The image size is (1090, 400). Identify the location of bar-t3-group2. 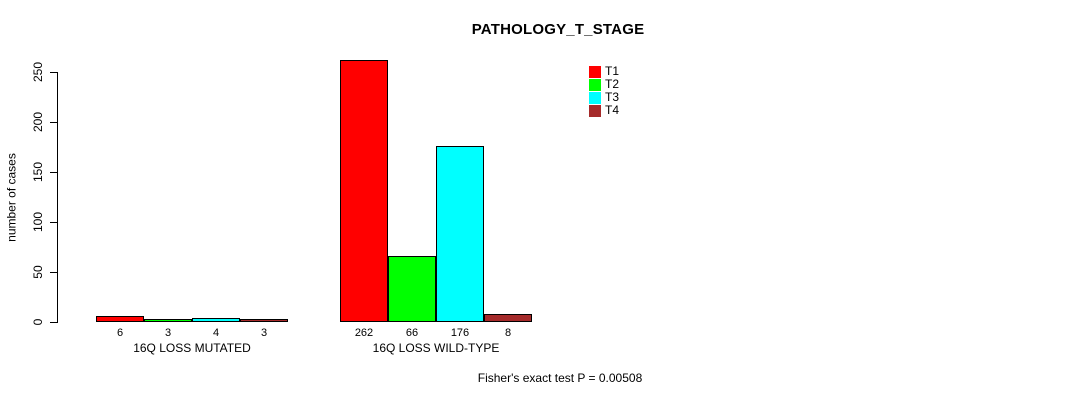
(460, 234).